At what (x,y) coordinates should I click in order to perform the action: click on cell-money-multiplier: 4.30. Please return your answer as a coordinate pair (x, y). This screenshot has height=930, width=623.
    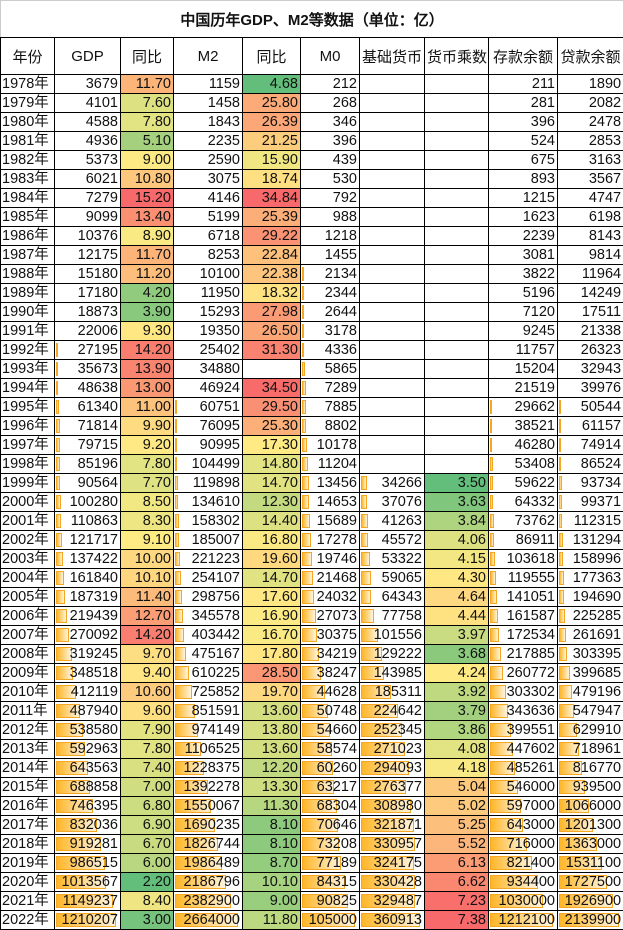
    Looking at the image, I should click on (457, 578).